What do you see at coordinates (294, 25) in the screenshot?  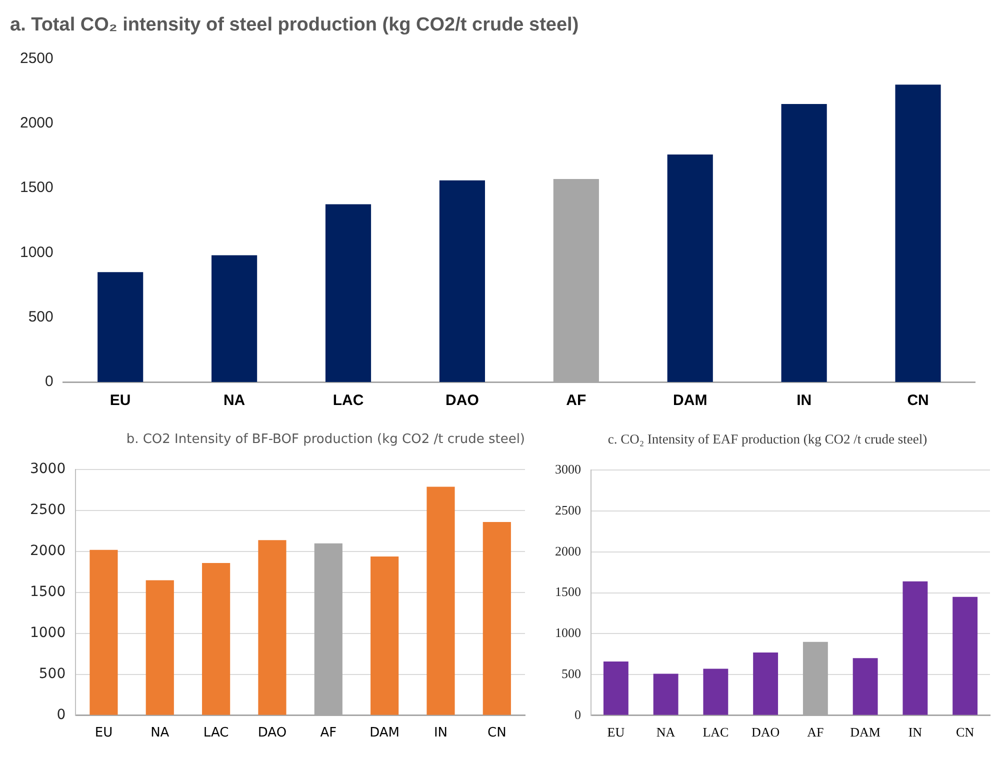 I see `chart-title: a. Total CO₂ intensity of steel production (kg CO2/t crude steel)` at bounding box center [294, 25].